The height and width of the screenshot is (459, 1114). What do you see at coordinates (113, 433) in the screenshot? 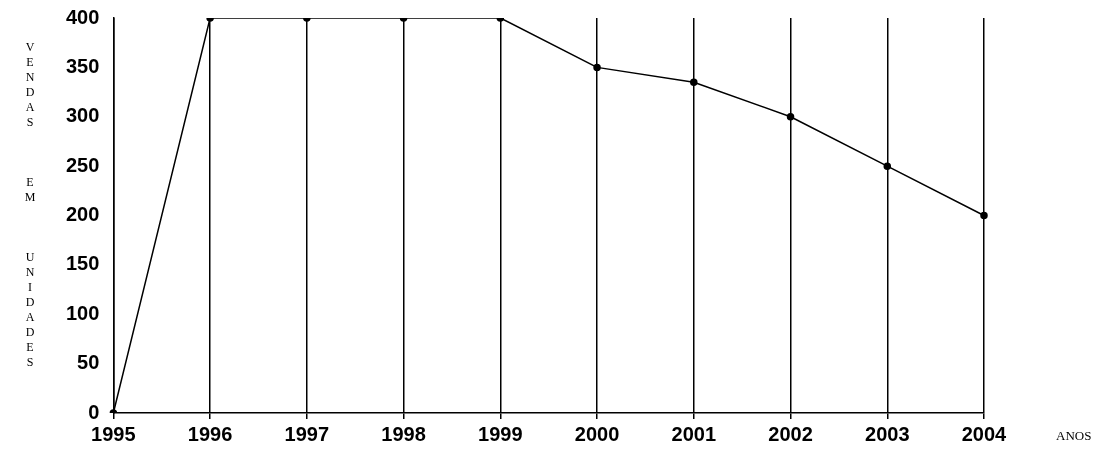
I see `x-tick-label: 1995` at bounding box center [113, 433].